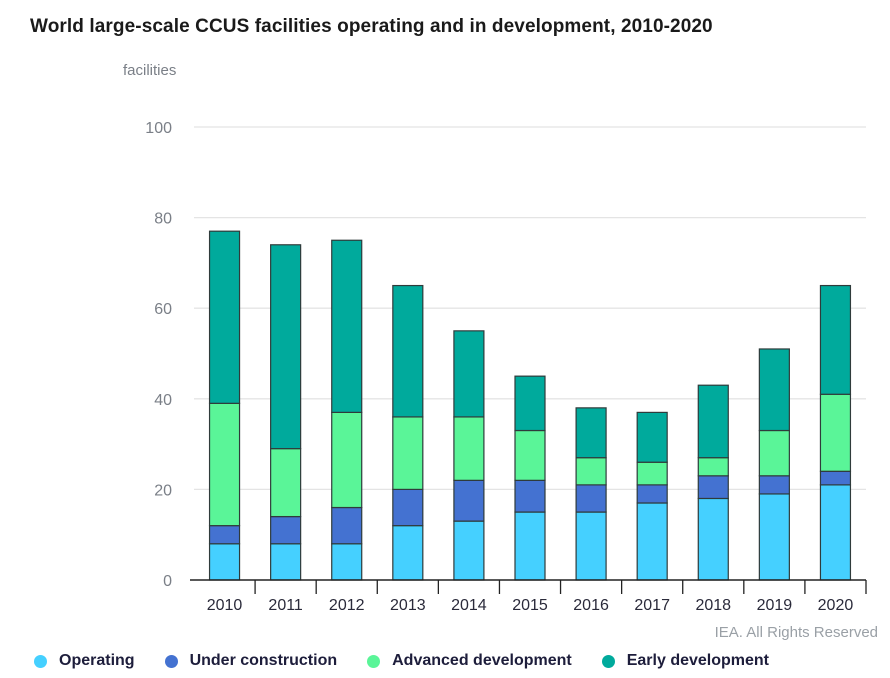 The image size is (890, 678). What do you see at coordinates (408, 605) in the screenshot?
I see `x-tick-label: 2013` at bounding box center [408, 605].